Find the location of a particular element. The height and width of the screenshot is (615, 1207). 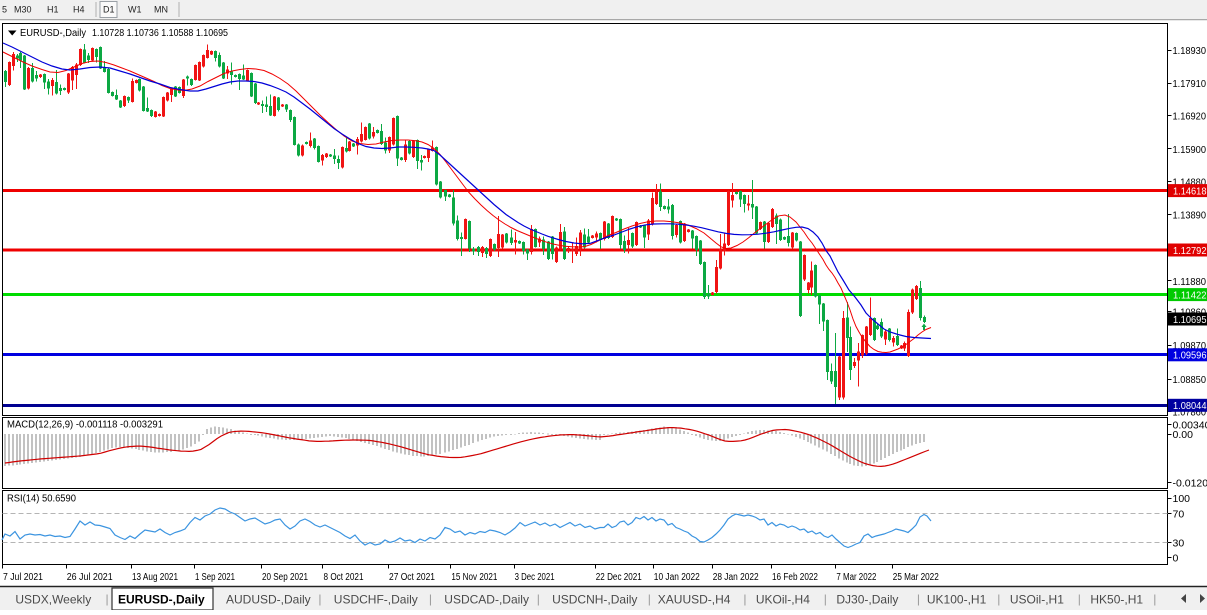

svg-text: 30 is located at coordinates (1179, 543).